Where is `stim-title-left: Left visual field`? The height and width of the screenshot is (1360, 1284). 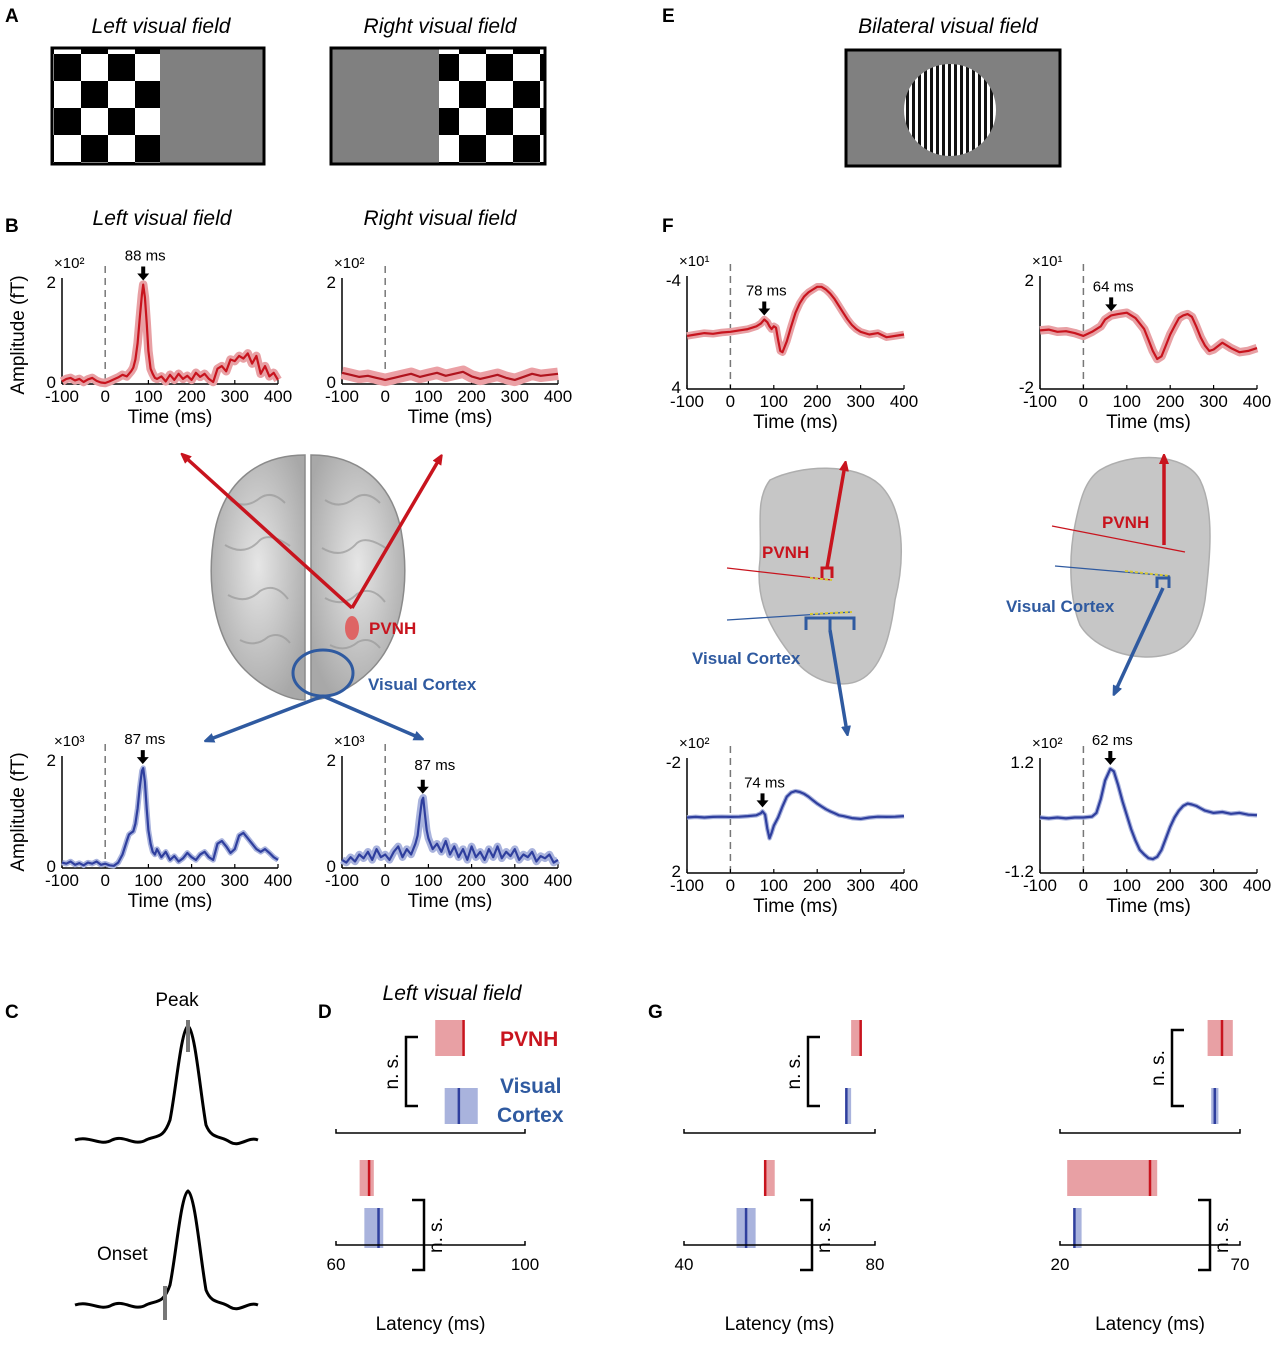
stim-title-left: Left visual field is located at coordinates (162, 26).